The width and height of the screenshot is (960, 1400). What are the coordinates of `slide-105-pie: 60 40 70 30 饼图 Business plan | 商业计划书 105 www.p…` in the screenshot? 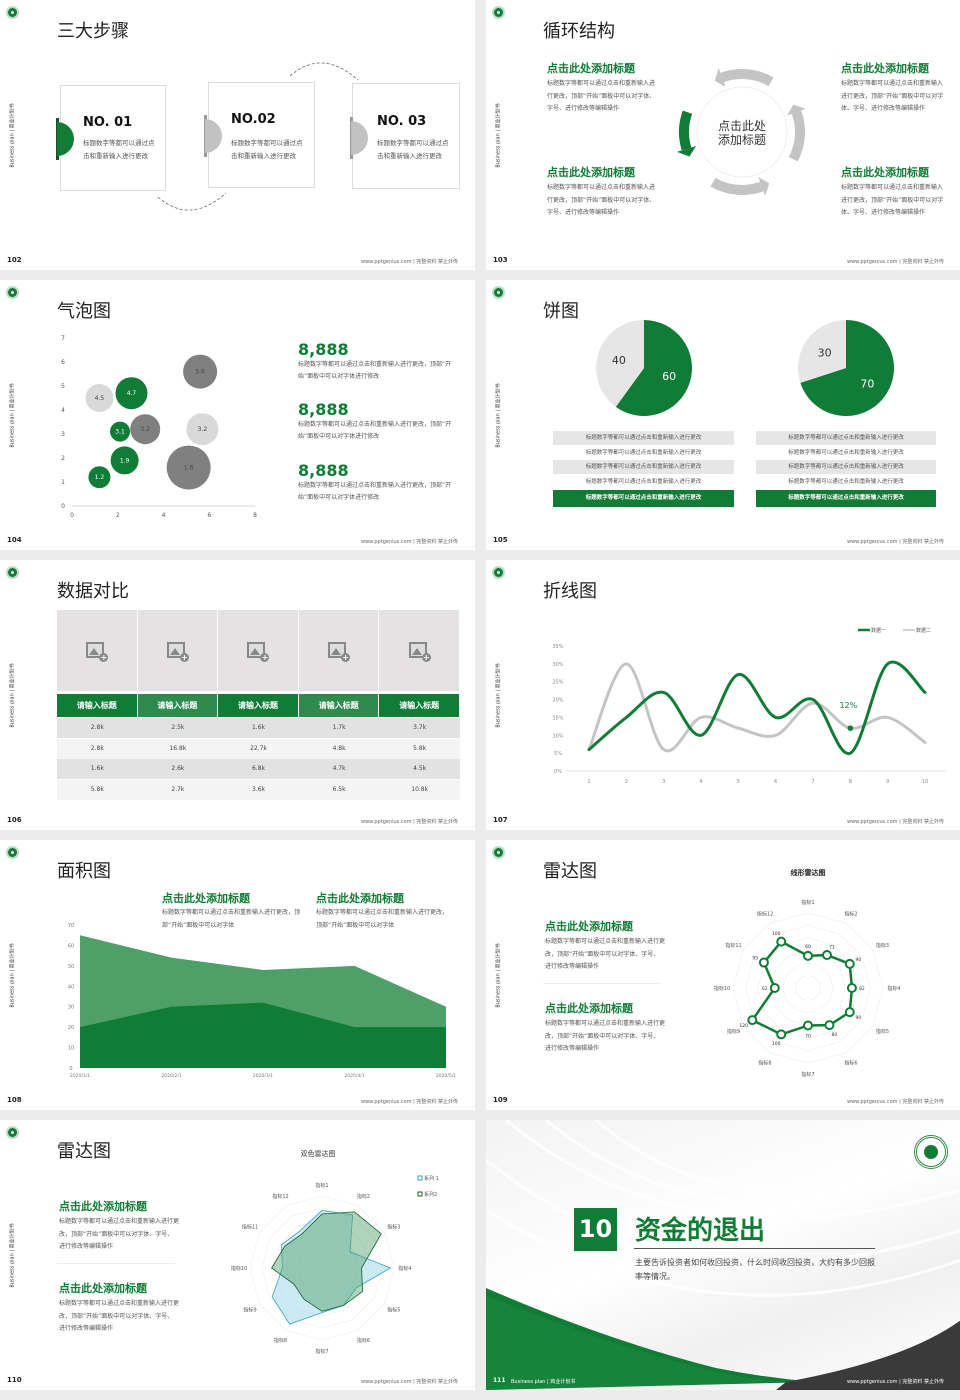 It's located at (723, 415).